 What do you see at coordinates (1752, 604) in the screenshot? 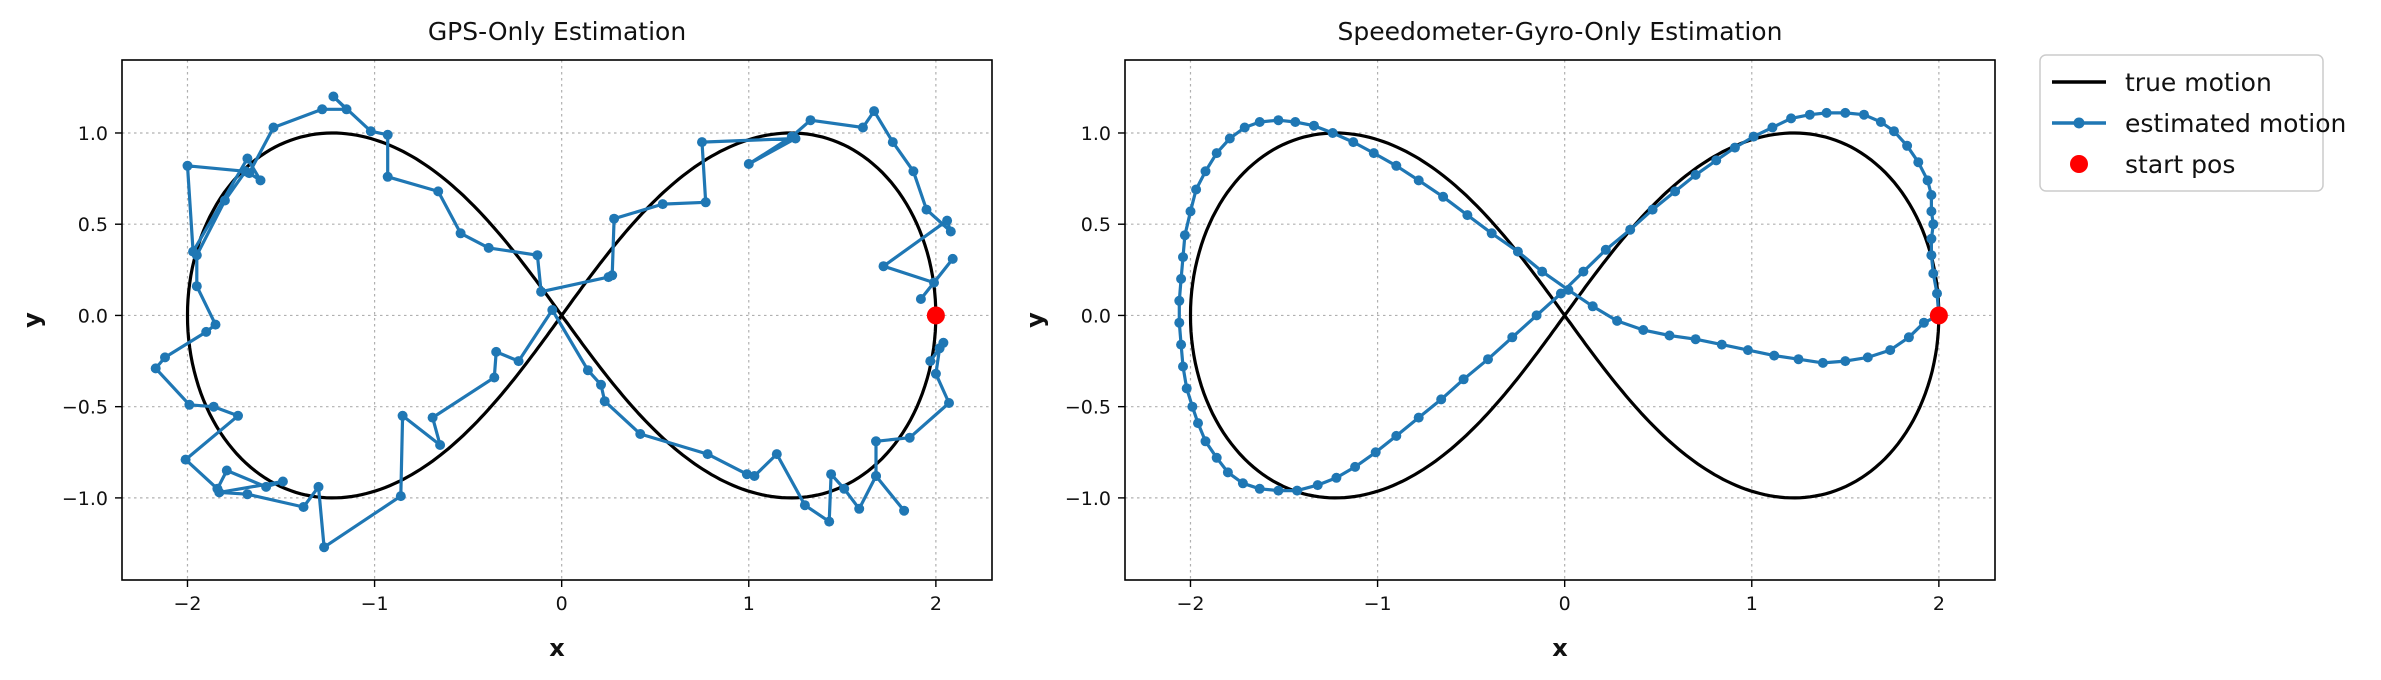
I see `x-tick-label: 1` at bounding box center [1752, 604].